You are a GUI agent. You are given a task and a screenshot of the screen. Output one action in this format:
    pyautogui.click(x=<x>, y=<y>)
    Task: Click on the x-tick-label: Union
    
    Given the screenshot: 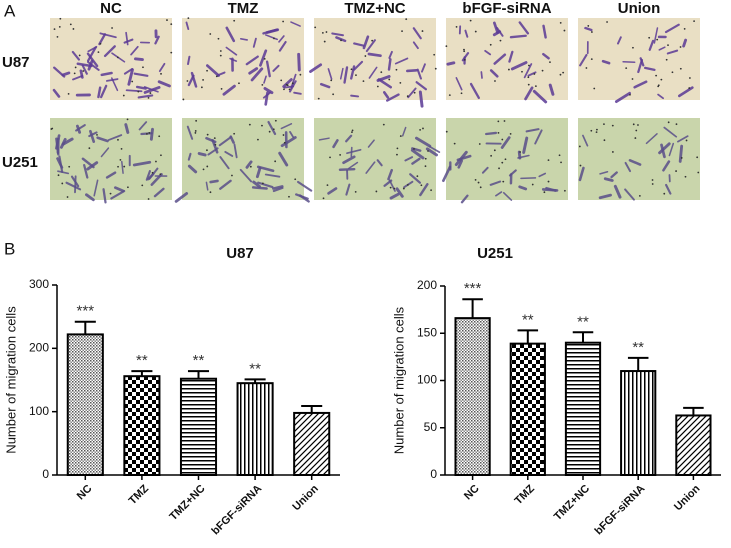 What is the action you would take?
    pyautogui.click(x=305, y=498)
    